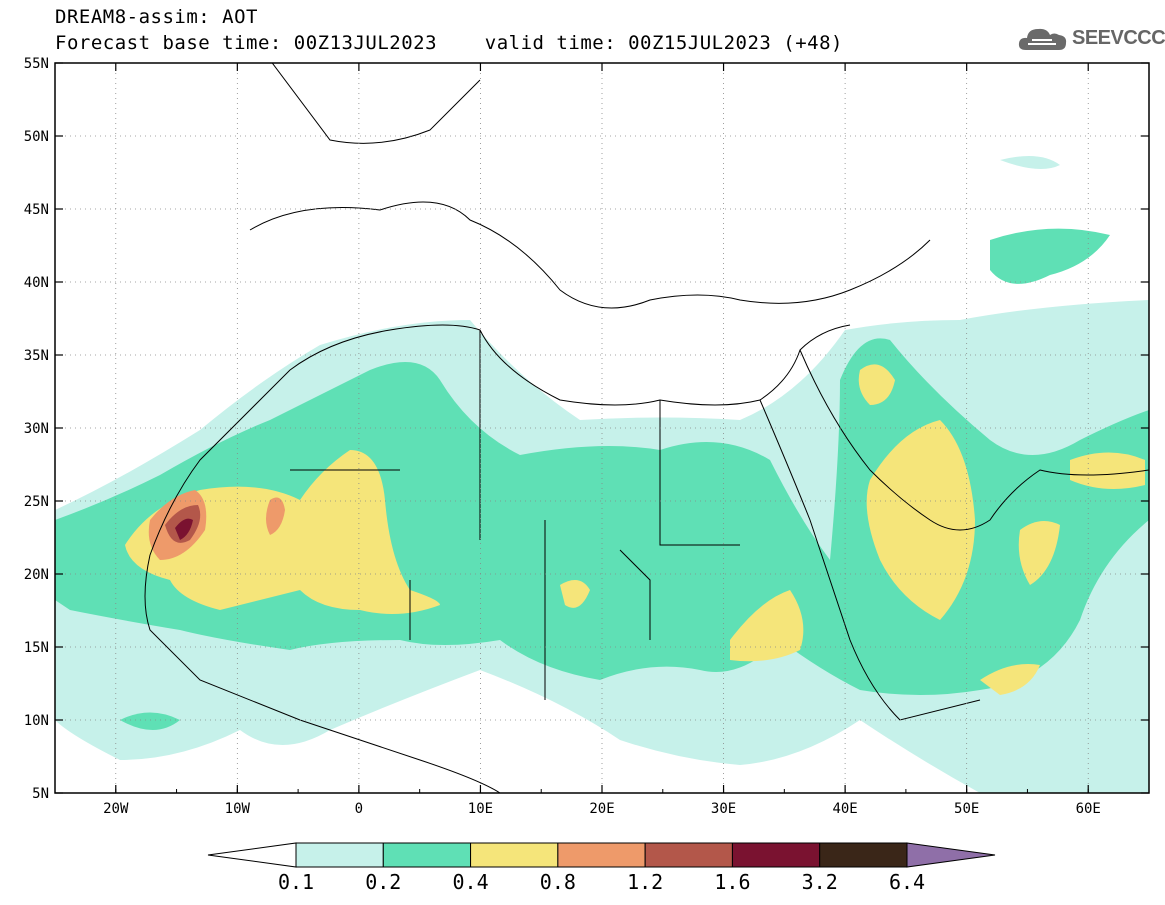 This screenshot has height=905, width=1165. I want to click on colorbar-label: 0.4, so click(471, 882).